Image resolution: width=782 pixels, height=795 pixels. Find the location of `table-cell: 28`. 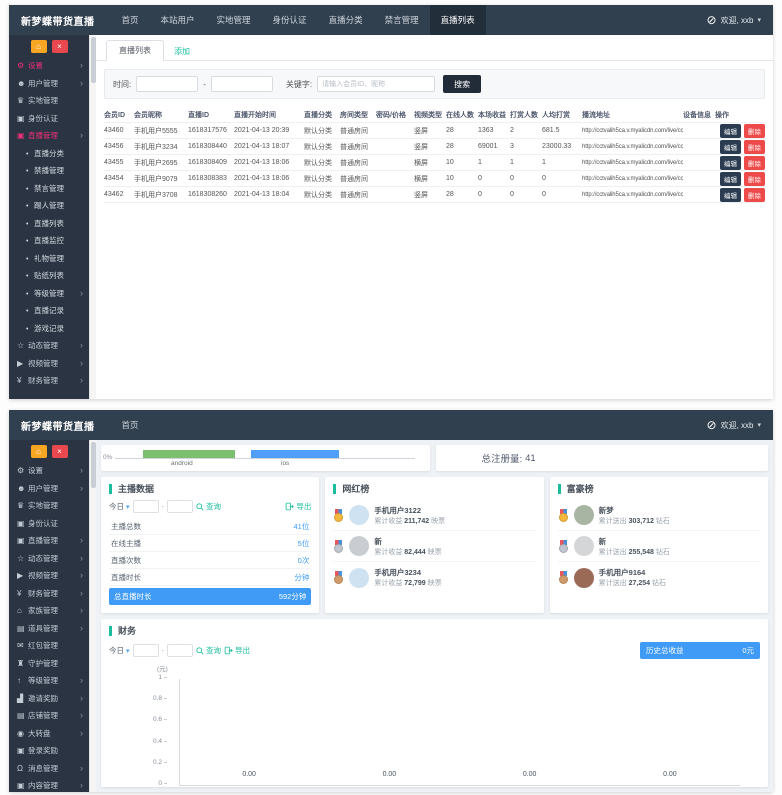

table-cell: 28 is located at coordinates (450, 146).